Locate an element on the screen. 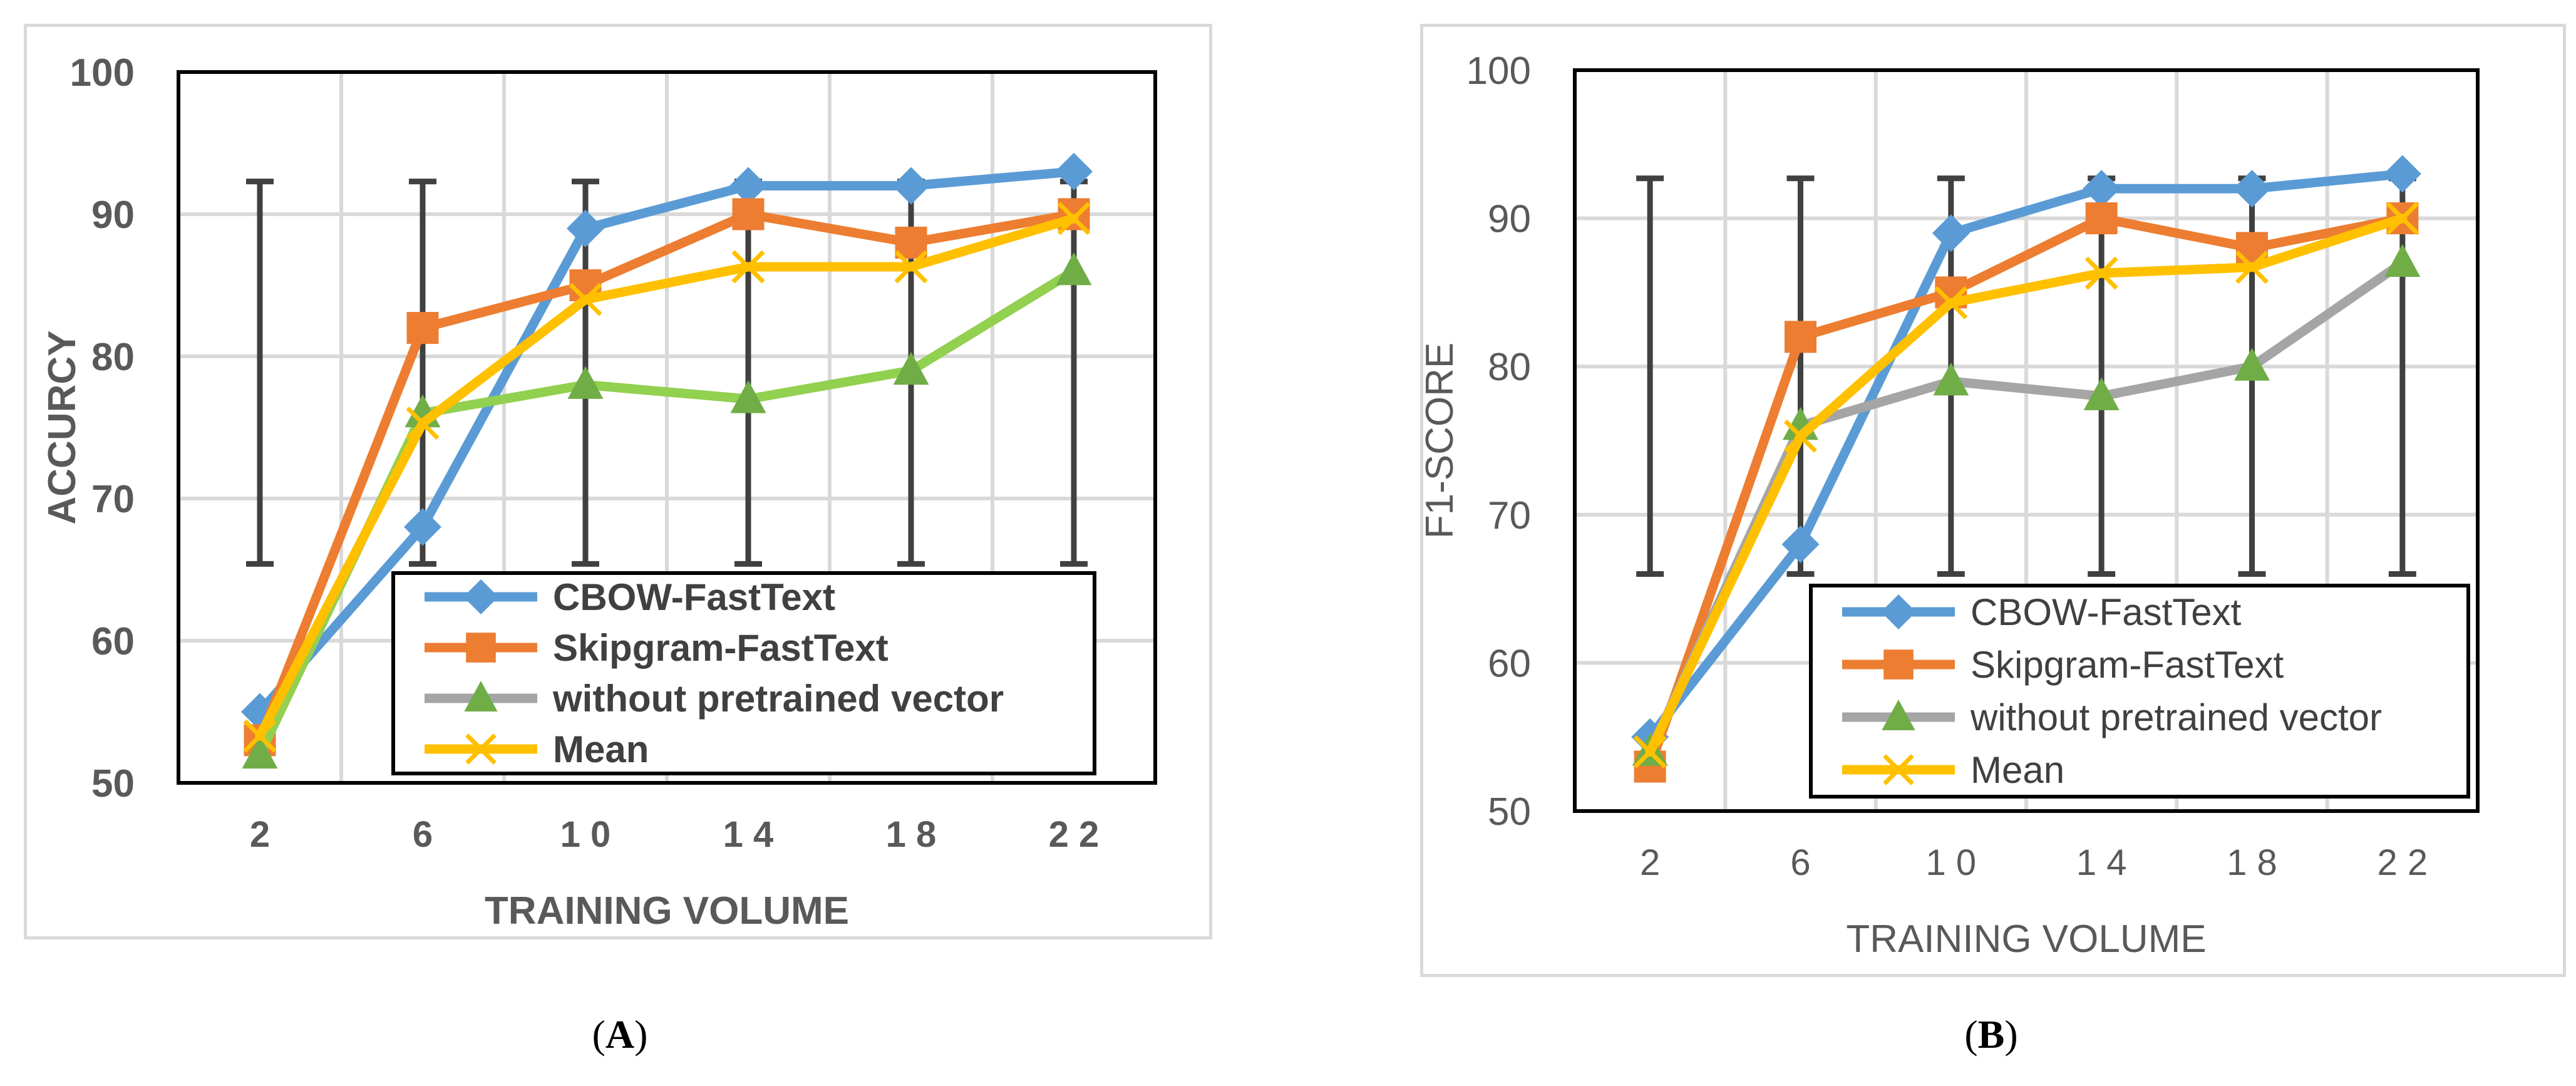 This screenshot has height=1086, width=2576. legend-box is located at coordinates (2139, 692).